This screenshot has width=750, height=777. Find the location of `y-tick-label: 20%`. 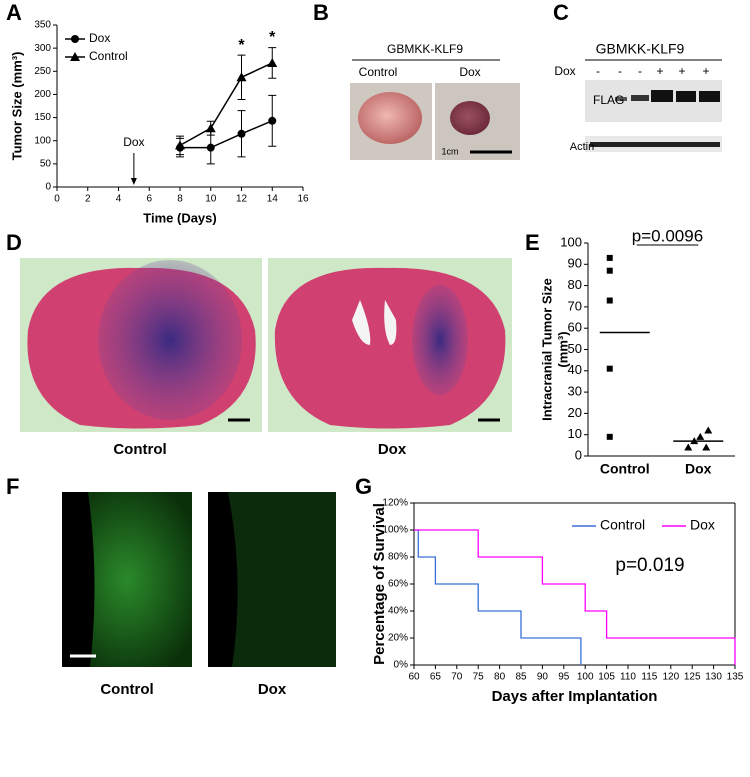

y-tick-label: 20% is located at coordinates (398, 638).